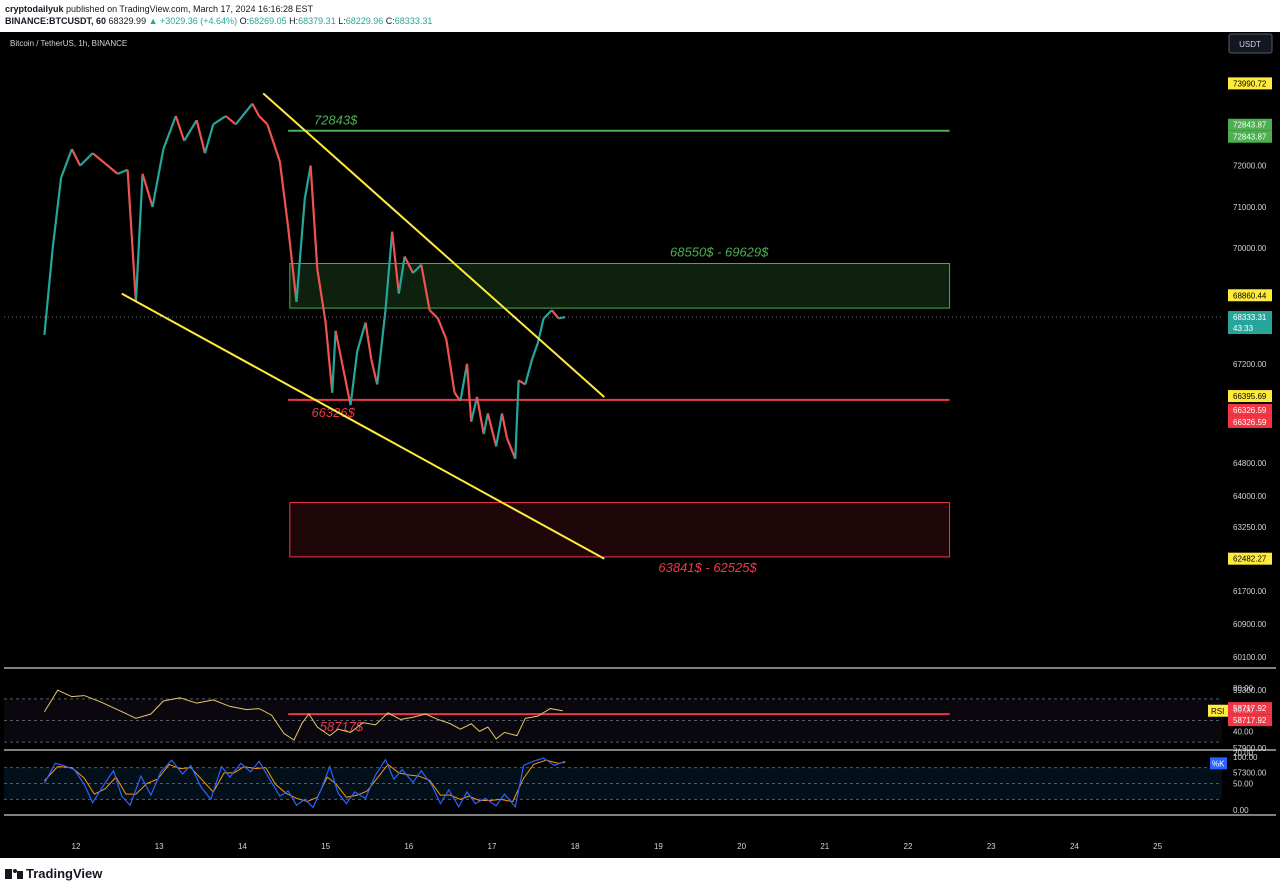 Image resolution: width=1280 pixels, height=885 pixels. What do you see at coordinates (1218, 710) in the screenshot?
I see `rsi-badge-bg` at bounding box center [1218, 710].